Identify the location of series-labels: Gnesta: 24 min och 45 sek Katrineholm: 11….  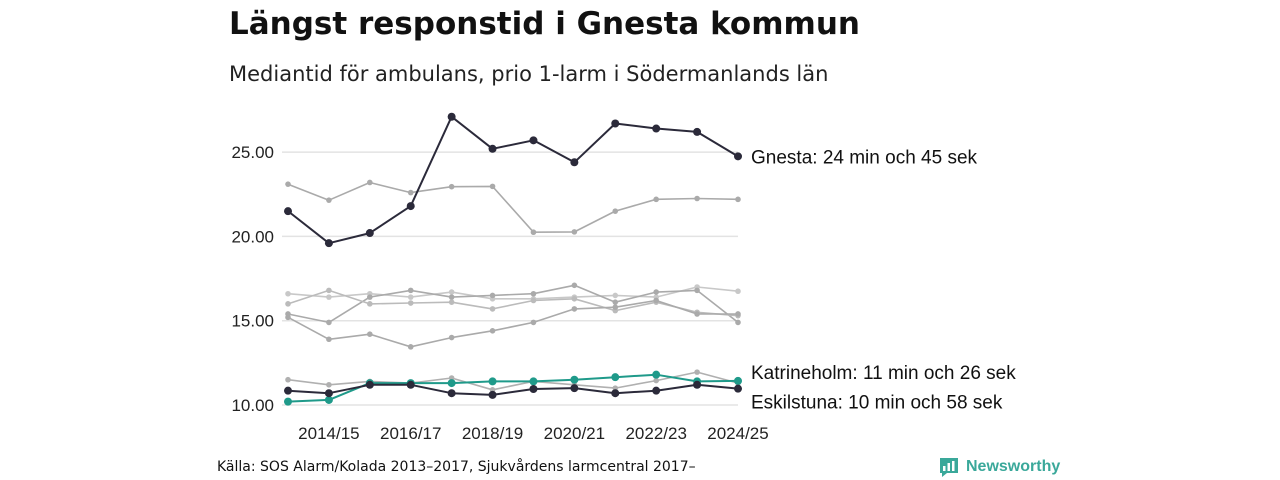
(883, 280).